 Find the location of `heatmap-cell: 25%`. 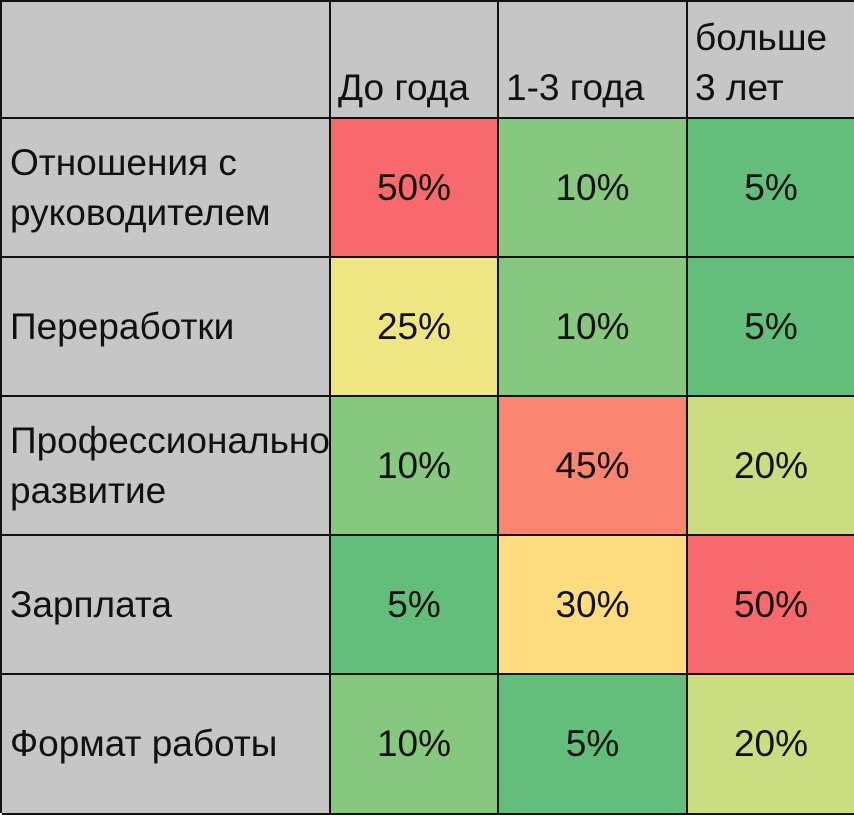

heatmap-cell: 25% is located at coordinates (415, 327).